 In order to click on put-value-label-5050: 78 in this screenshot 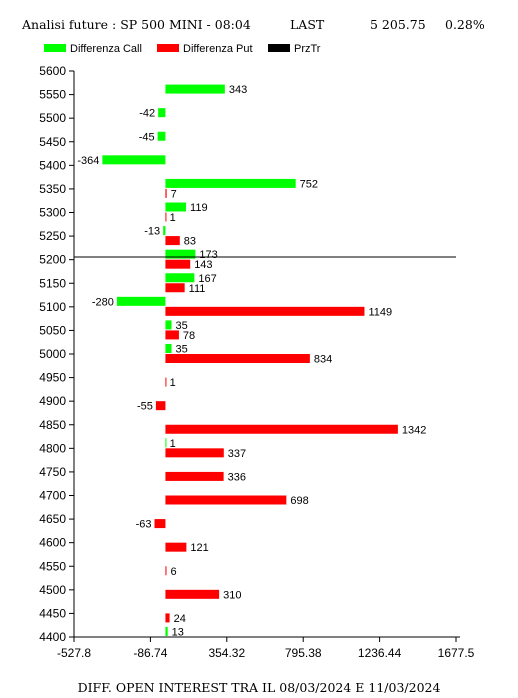, I will do `click(189, 336)`.